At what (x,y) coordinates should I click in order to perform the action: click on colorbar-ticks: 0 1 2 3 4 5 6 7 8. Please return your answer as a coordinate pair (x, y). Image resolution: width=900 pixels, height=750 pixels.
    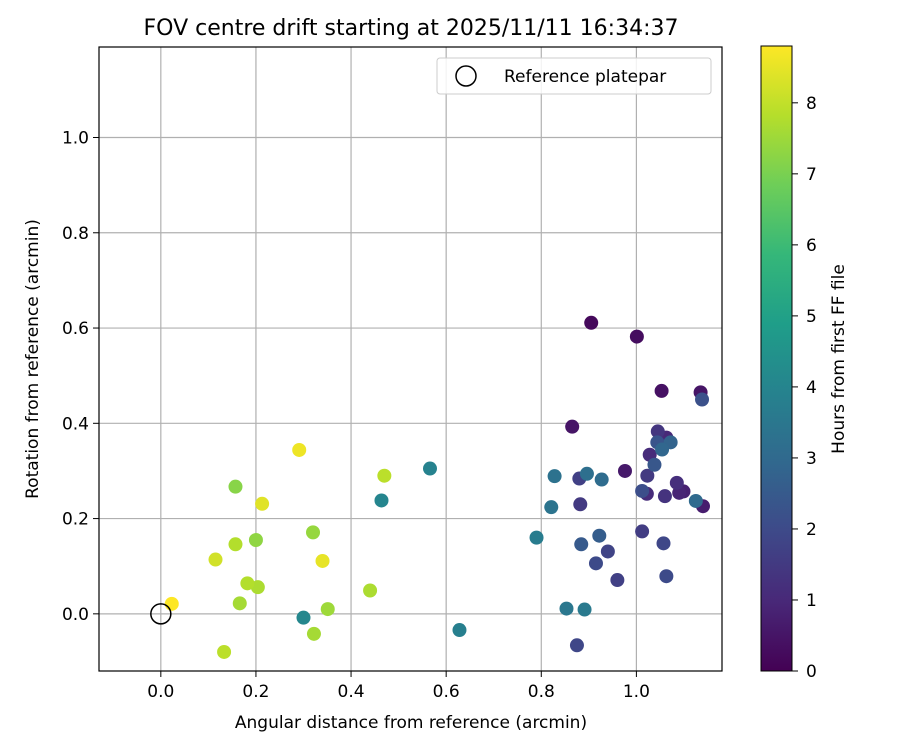
    Looking at the image, I should click on (804, 388).